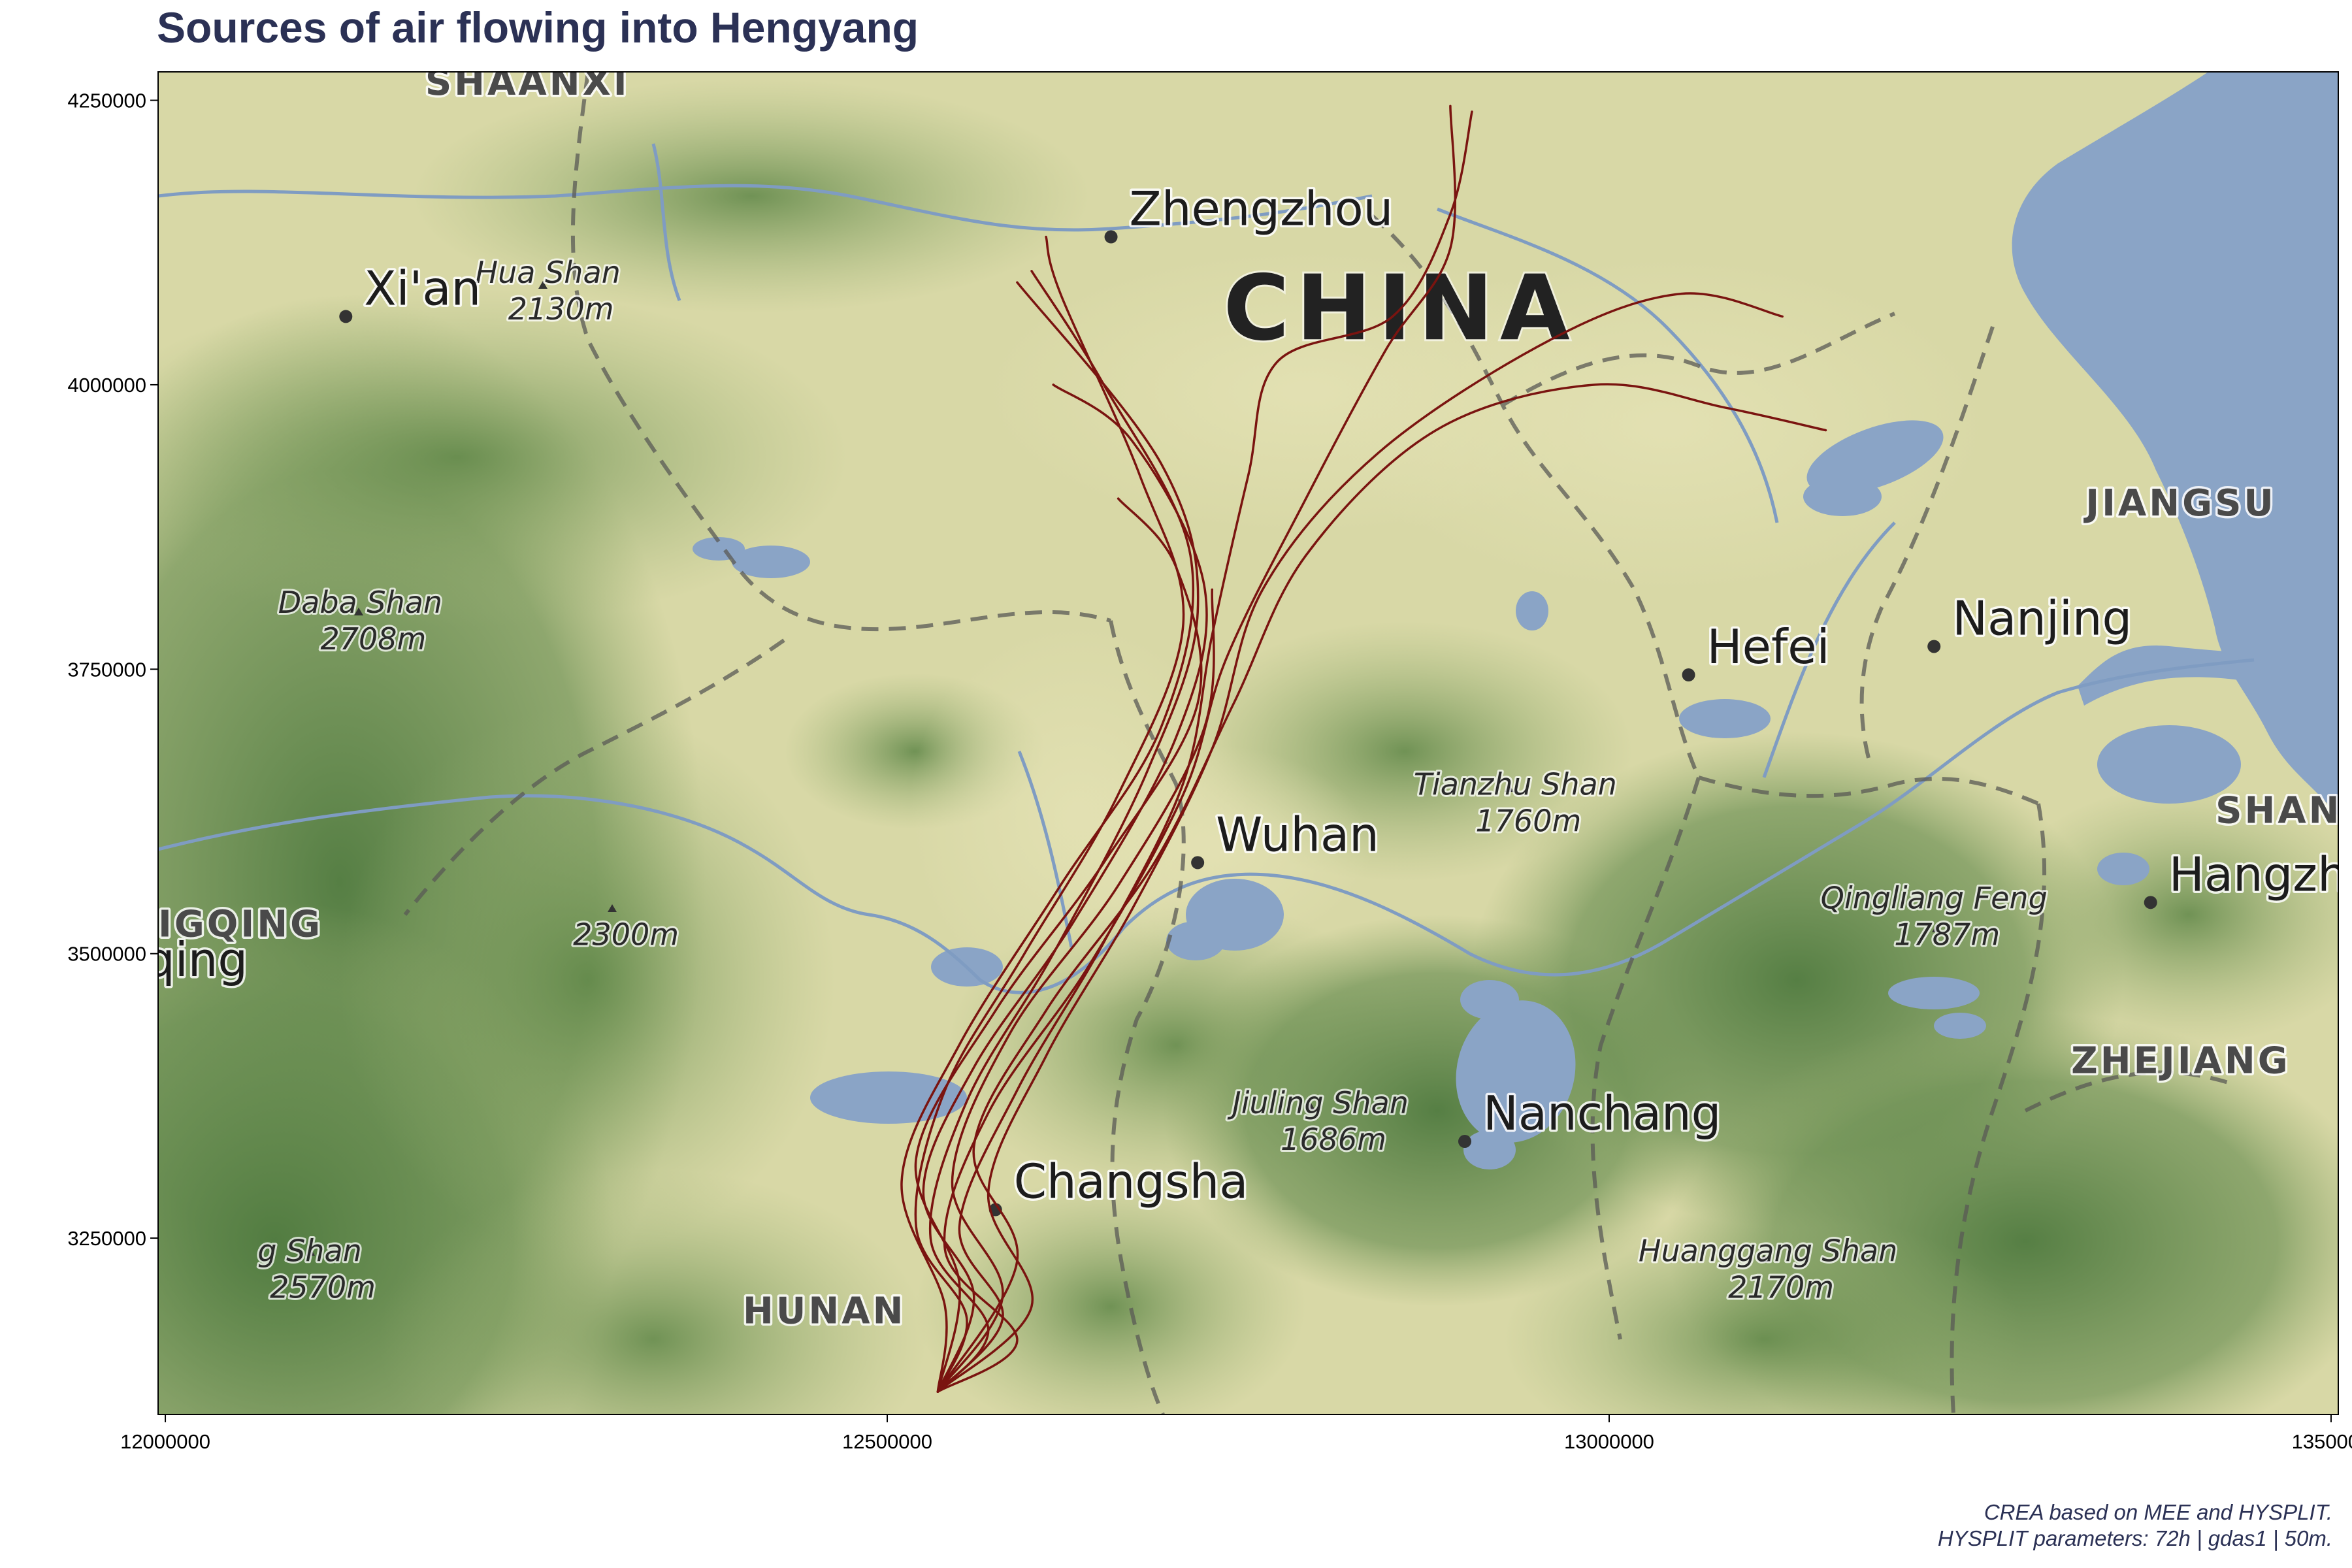  Describe the element at coordinates (527, 82) in the screenshot. I see `province-label: SHAANXI` at that location.